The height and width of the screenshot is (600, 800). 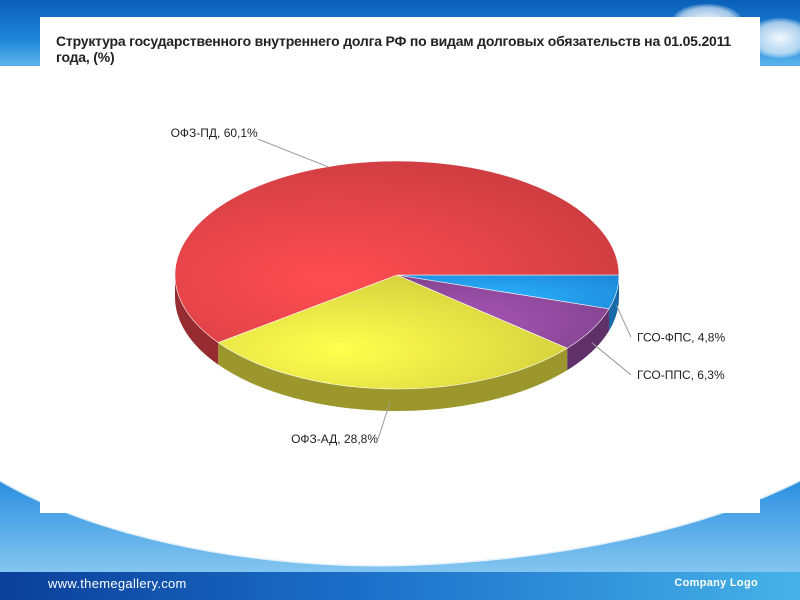 What do you see at coordinates (214, 133) in the screenshot?
I see `slice-label: ОФЗ-ПД, 60,1%` at bounding box center [214, 133].